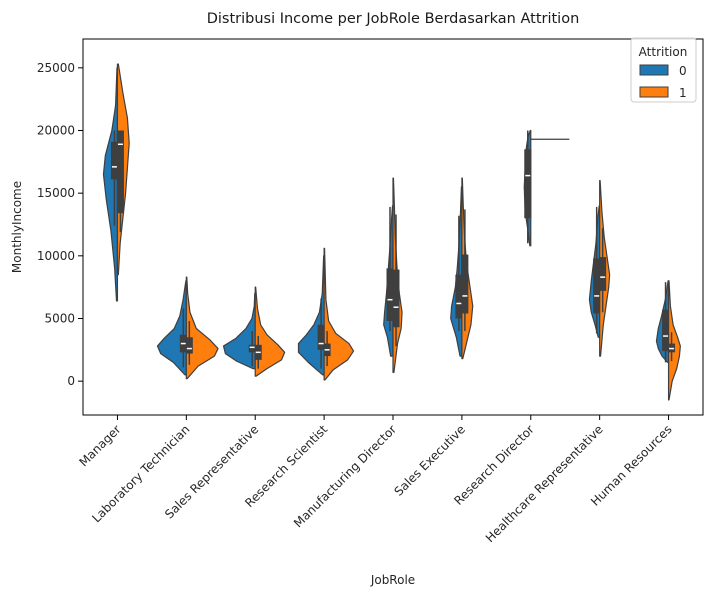  I want to click on legend-title: Attrition, so click(663, 52).